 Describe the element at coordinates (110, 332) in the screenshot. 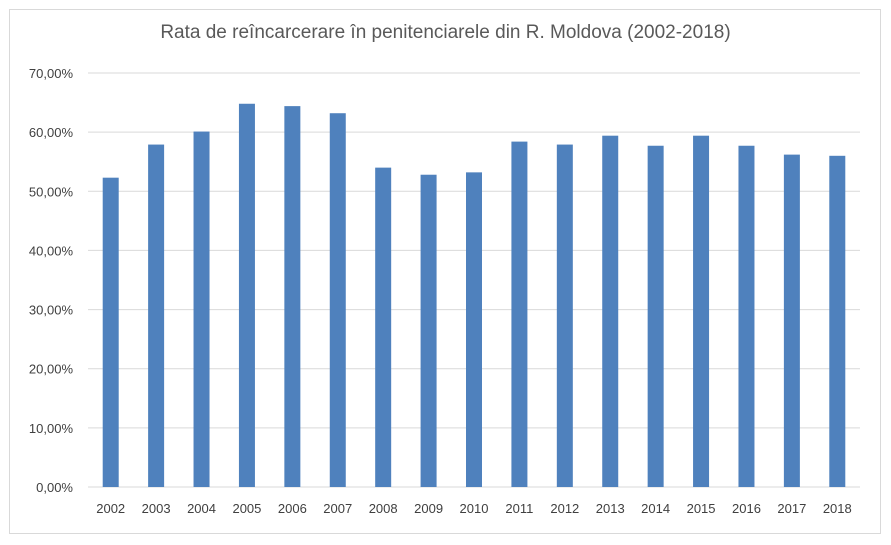

I see `bar-2002` at that location.